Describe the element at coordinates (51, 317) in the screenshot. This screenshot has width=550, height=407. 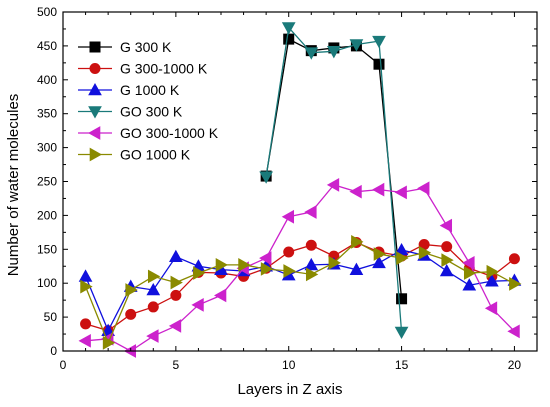
I see `y-tick-label: 50` at that location.